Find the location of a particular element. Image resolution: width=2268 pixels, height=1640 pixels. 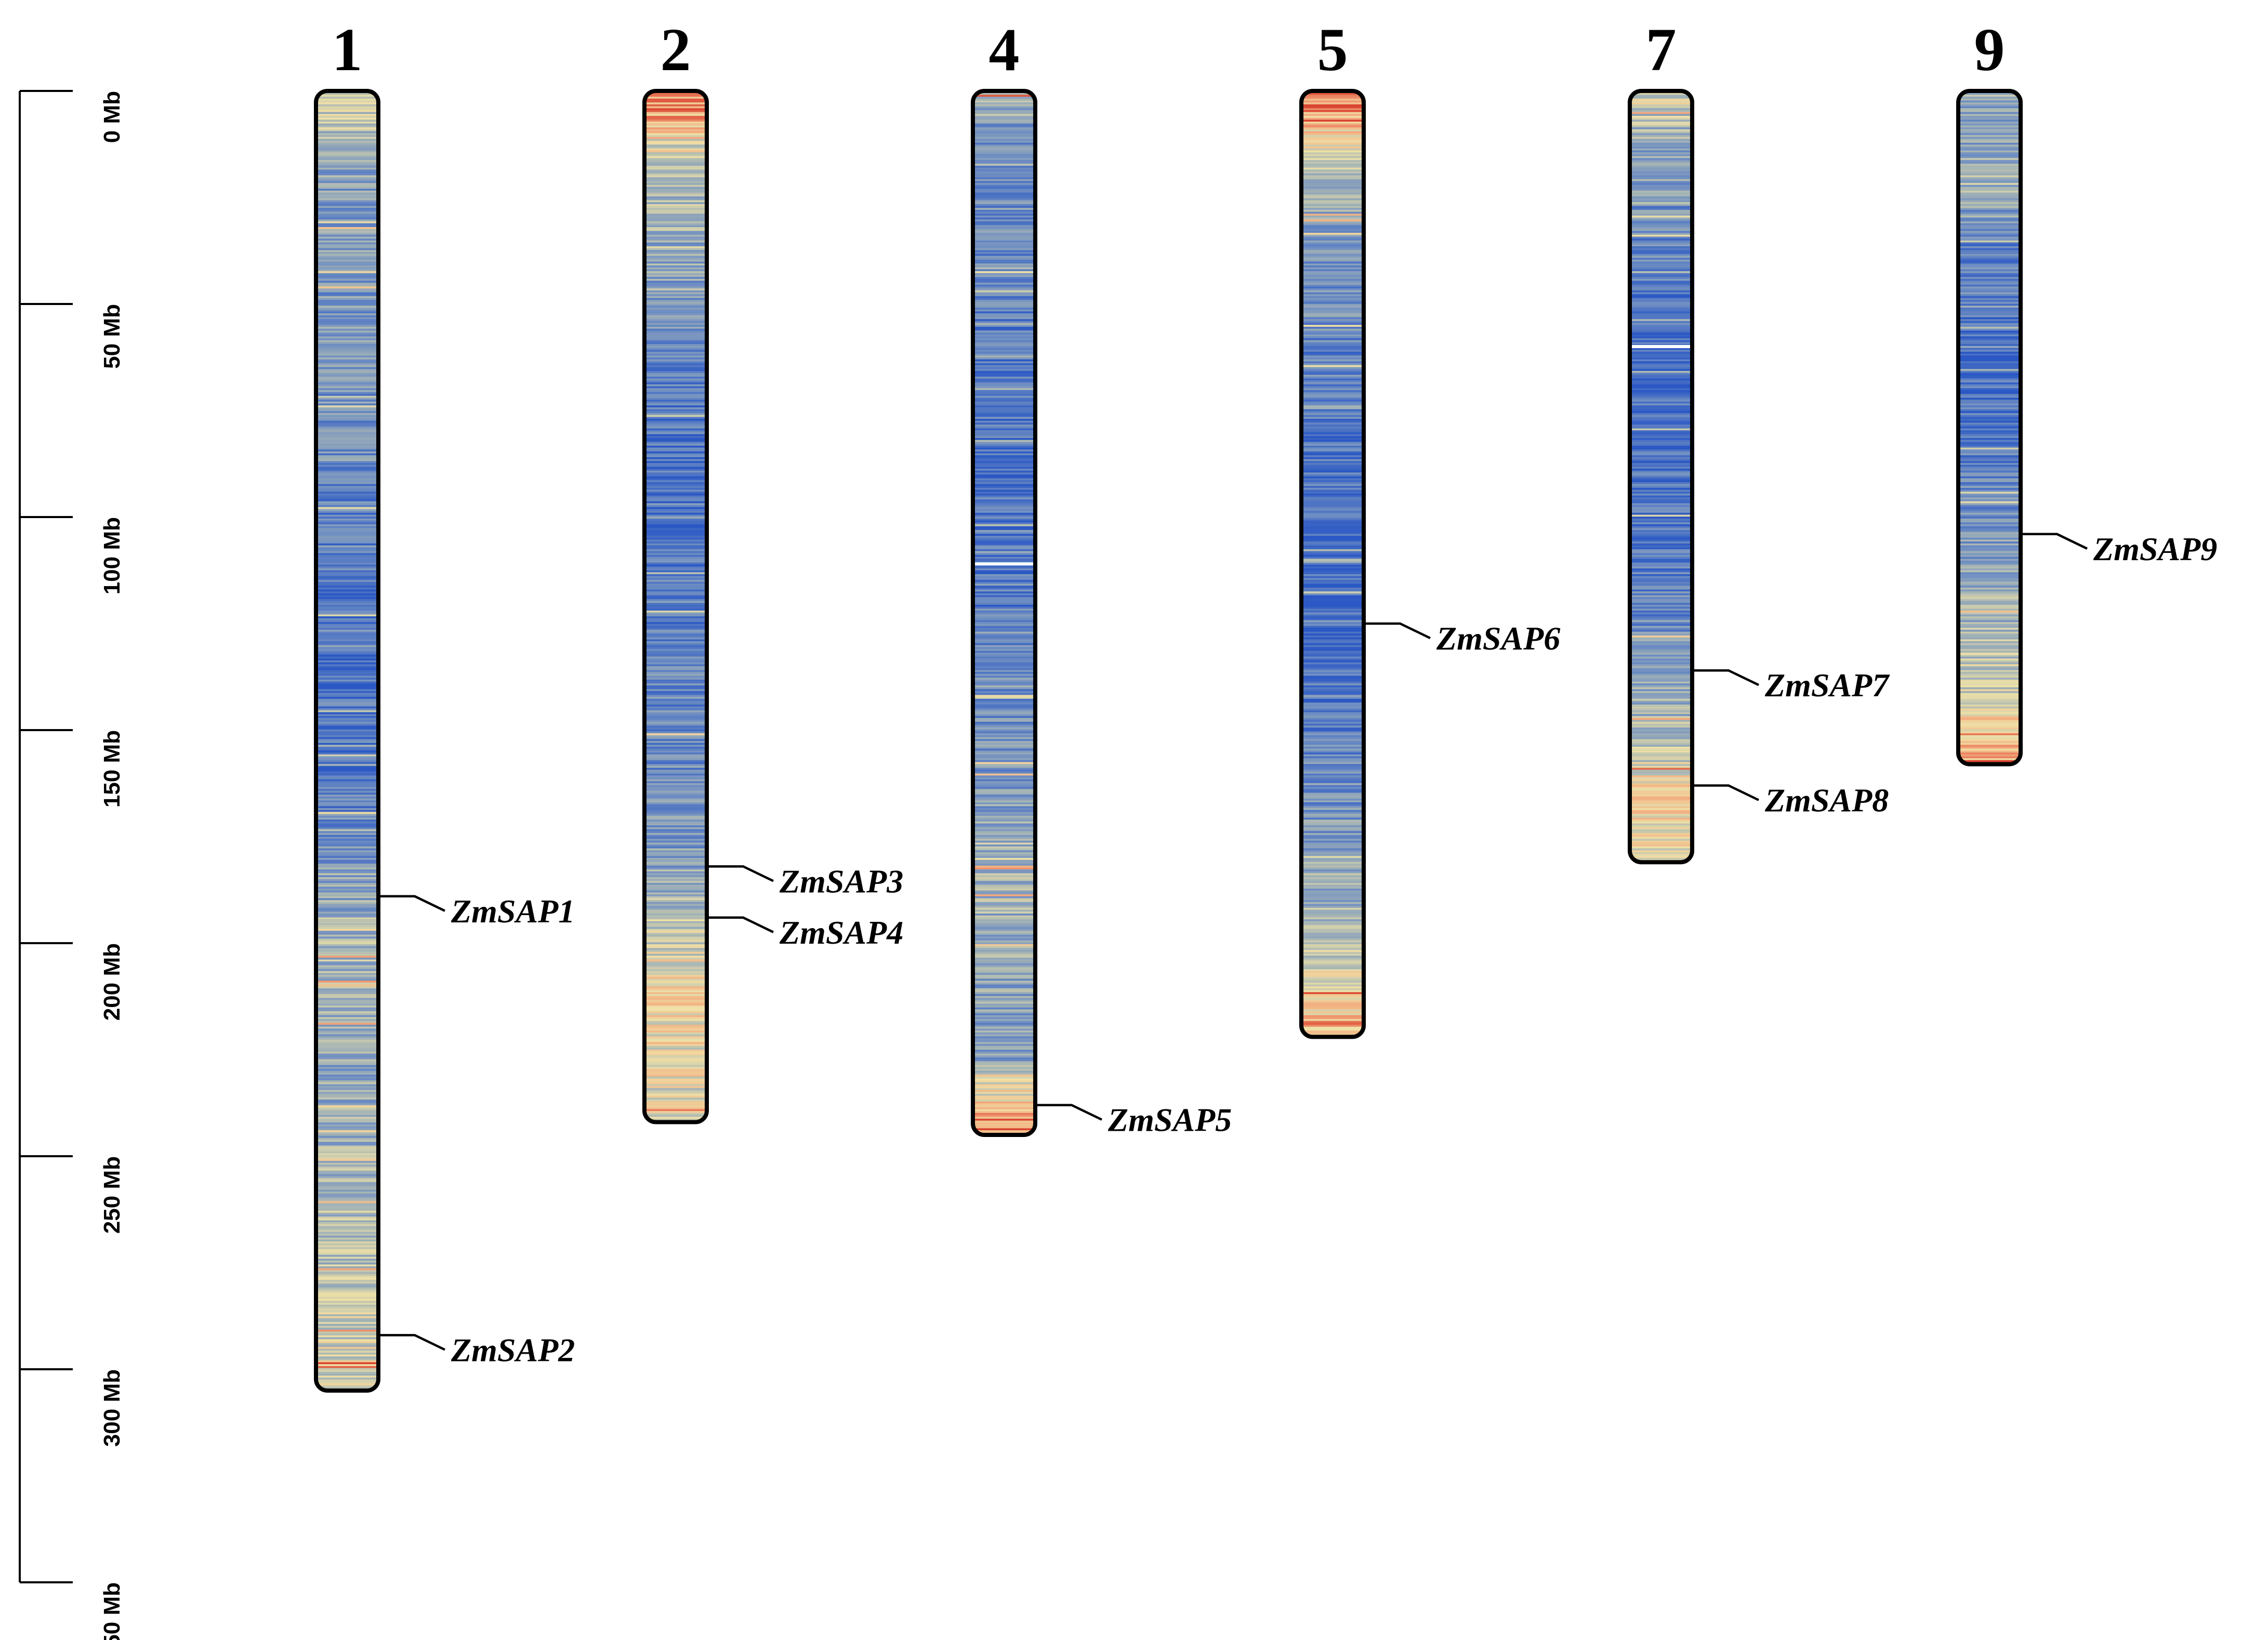

chromosome-4: 4 ZmSAP5 is located at coordinates (1101, 577).